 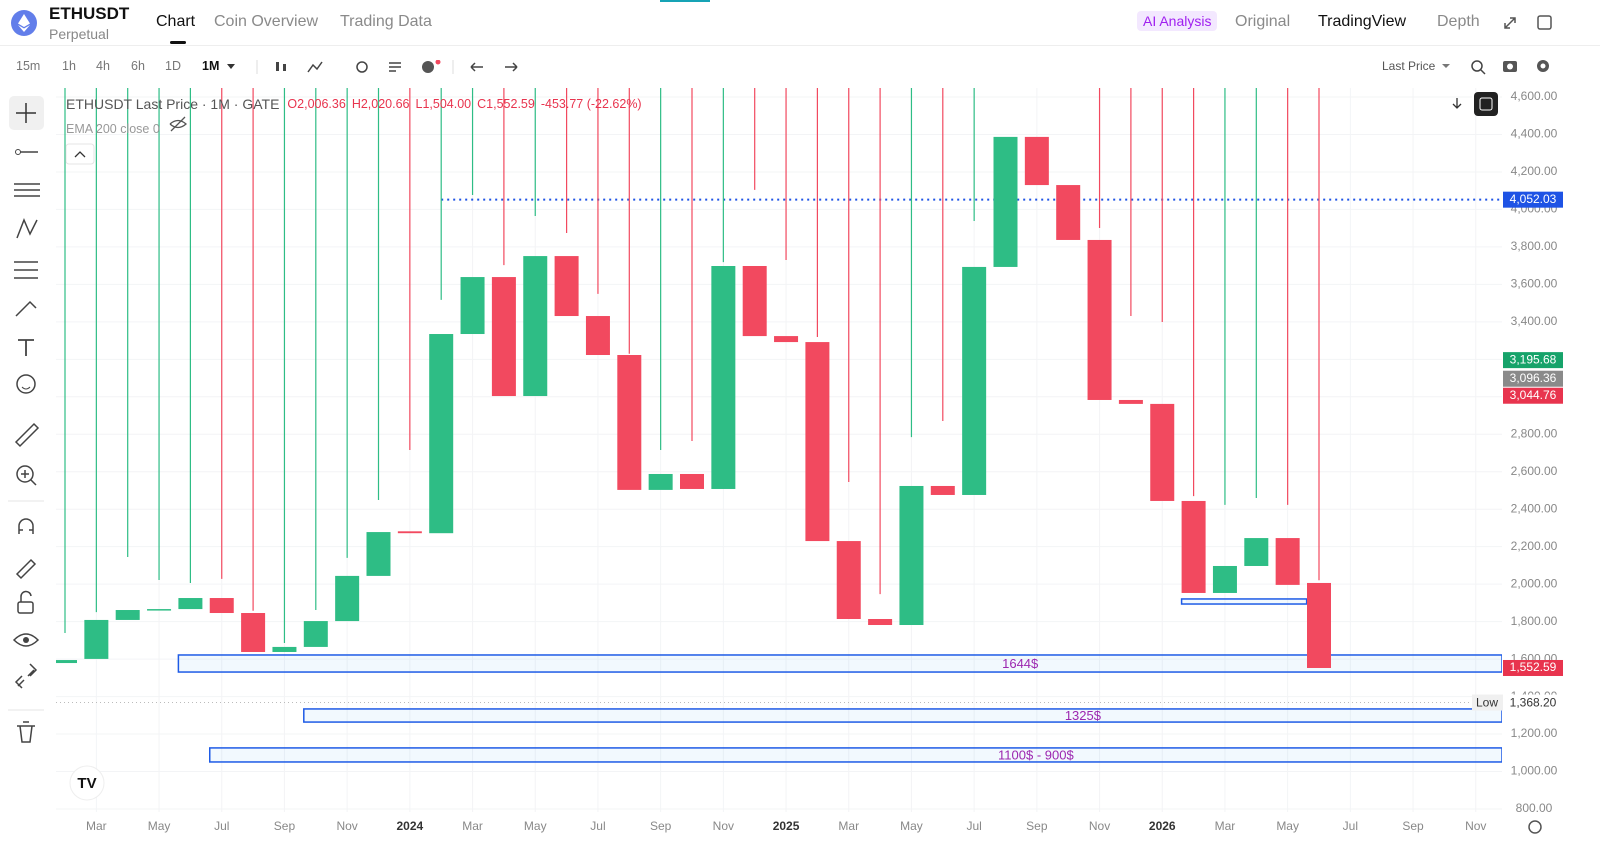 What do you see at coordinates (1409, 66) in the screenshot?
I see `price-type: Last Price` at bounding box center [1409, 66].